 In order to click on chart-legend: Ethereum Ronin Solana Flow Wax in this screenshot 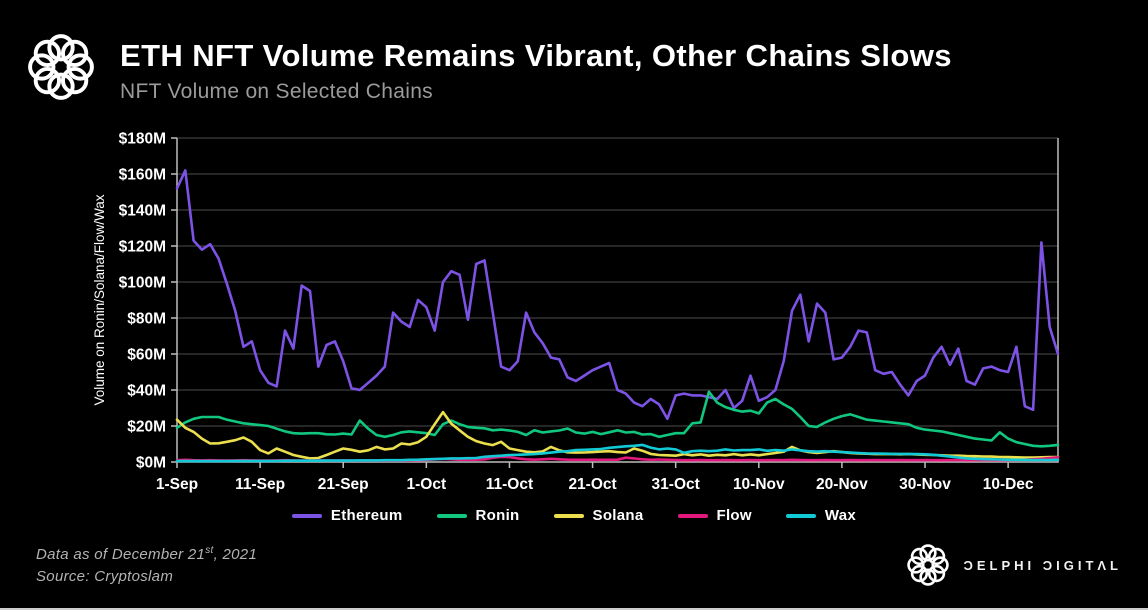, I will do `click(574, 515)`.